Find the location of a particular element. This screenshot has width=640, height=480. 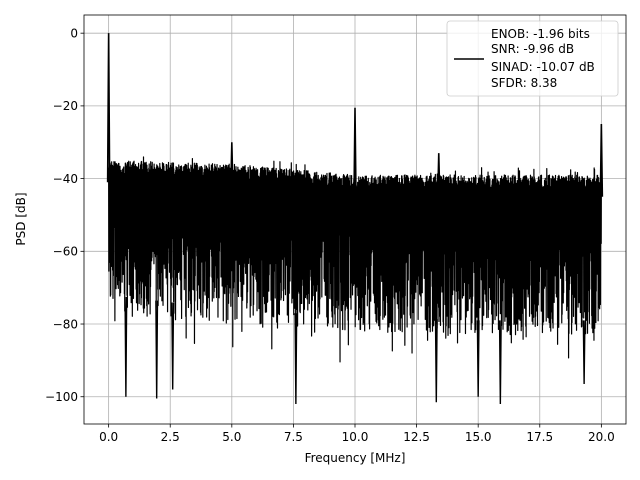

y-tick-label: −40 is located at coordinates (65, 179).